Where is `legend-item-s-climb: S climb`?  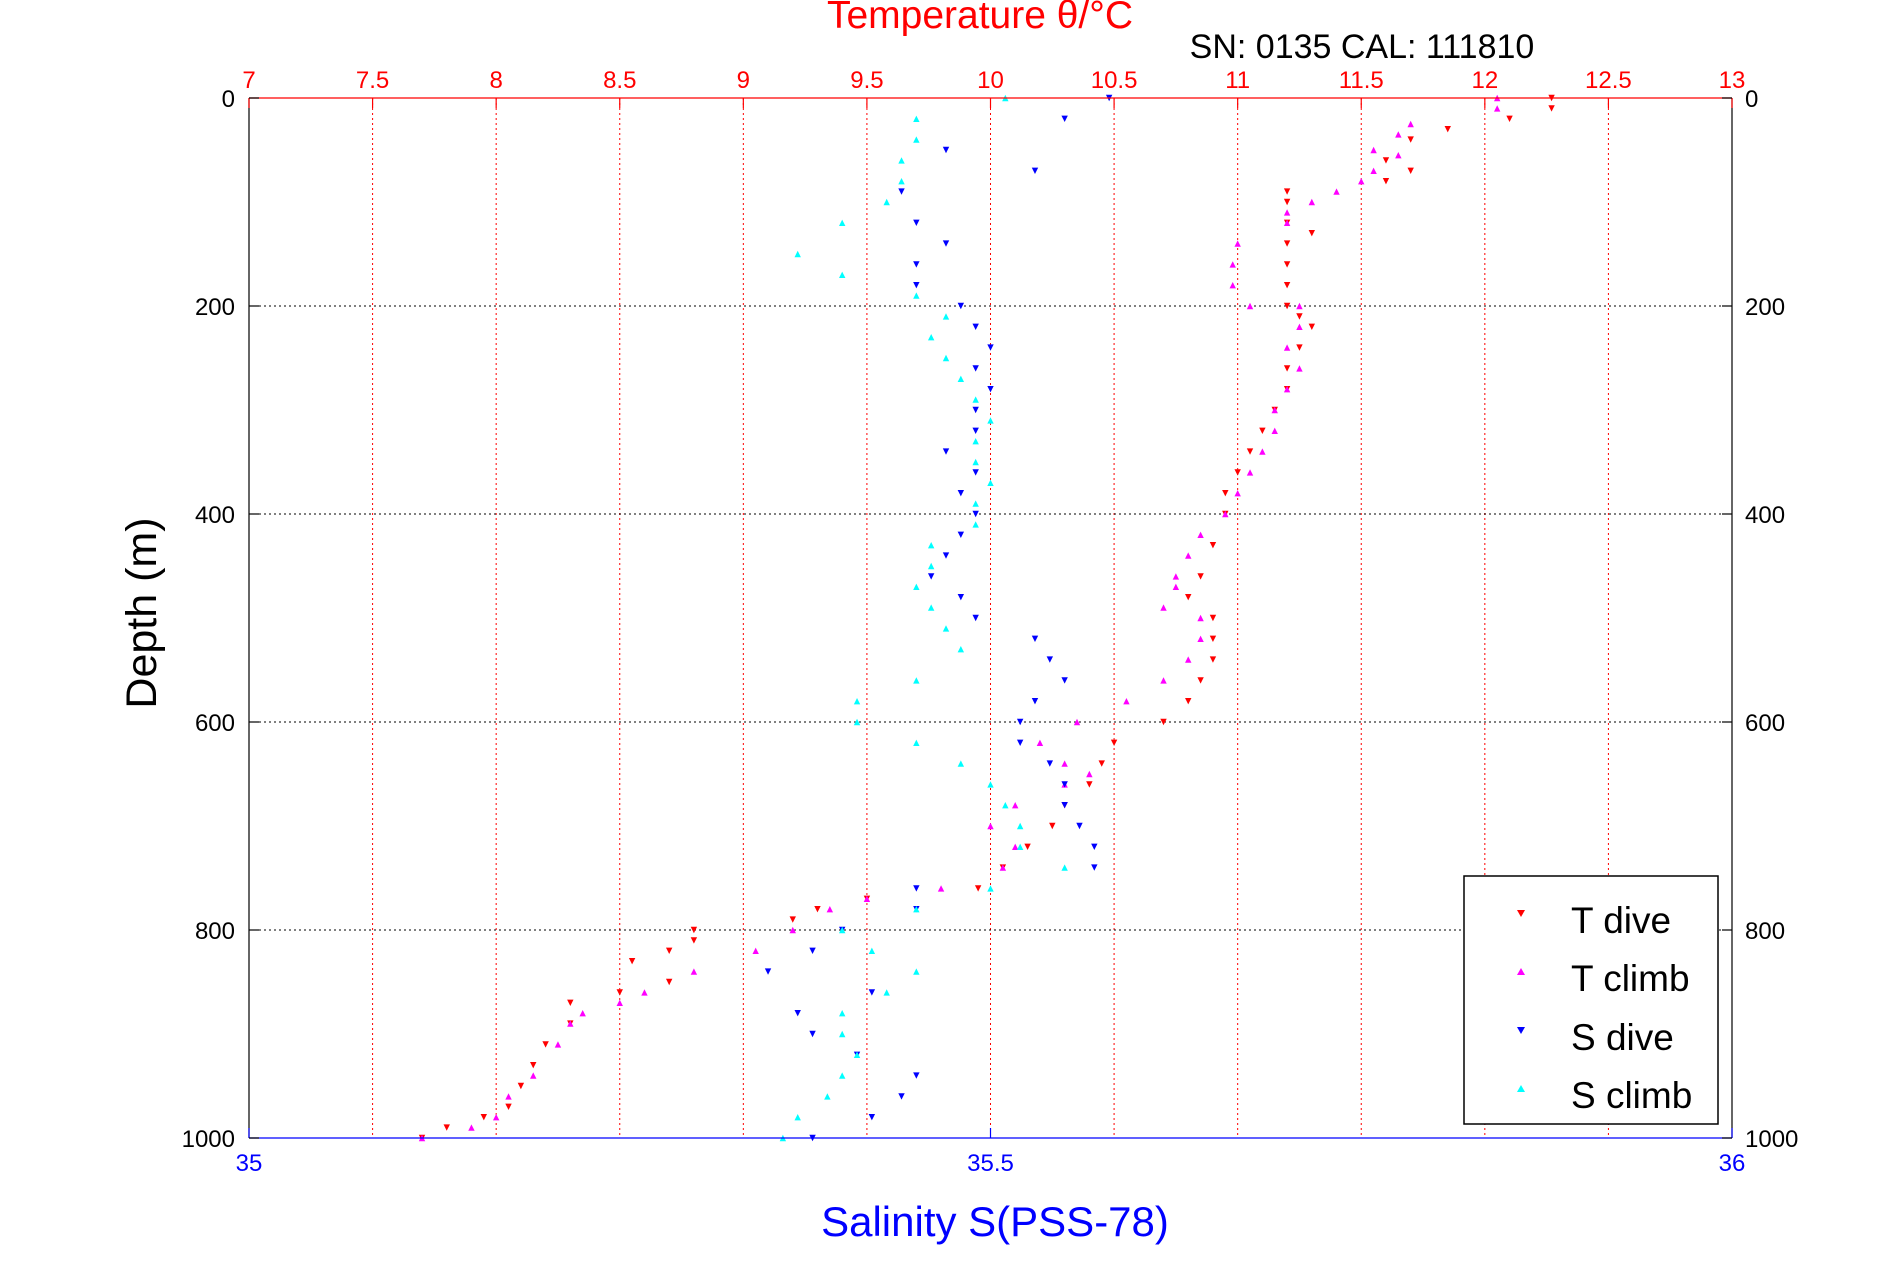
legend-item-s-climb: S climb is located at coordinates (1604, 1095).